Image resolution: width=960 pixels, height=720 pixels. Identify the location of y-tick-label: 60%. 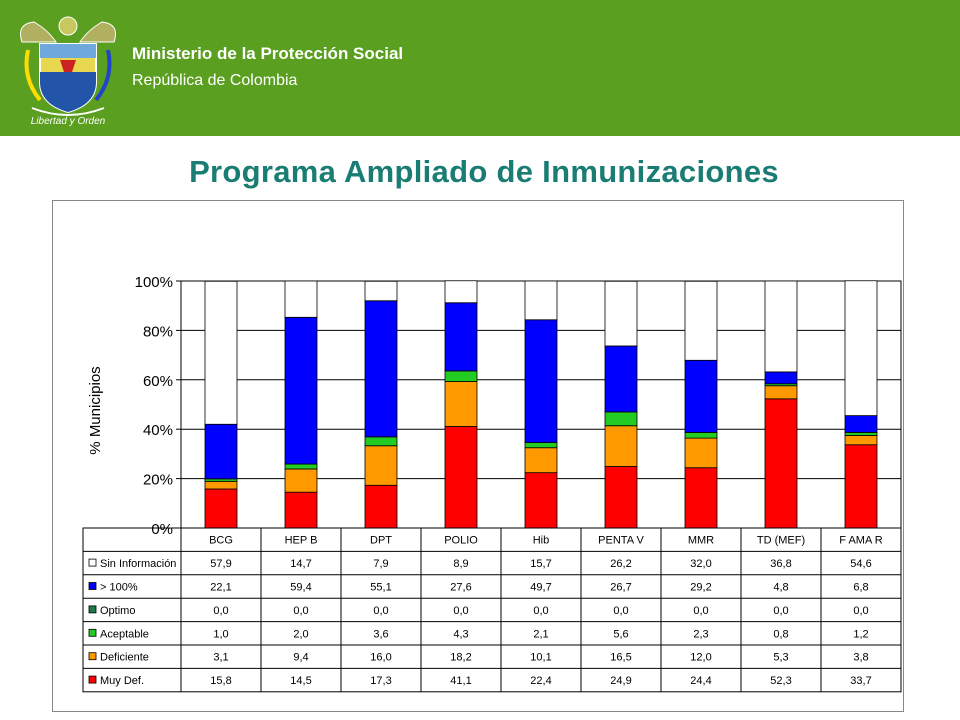
(158, 381).